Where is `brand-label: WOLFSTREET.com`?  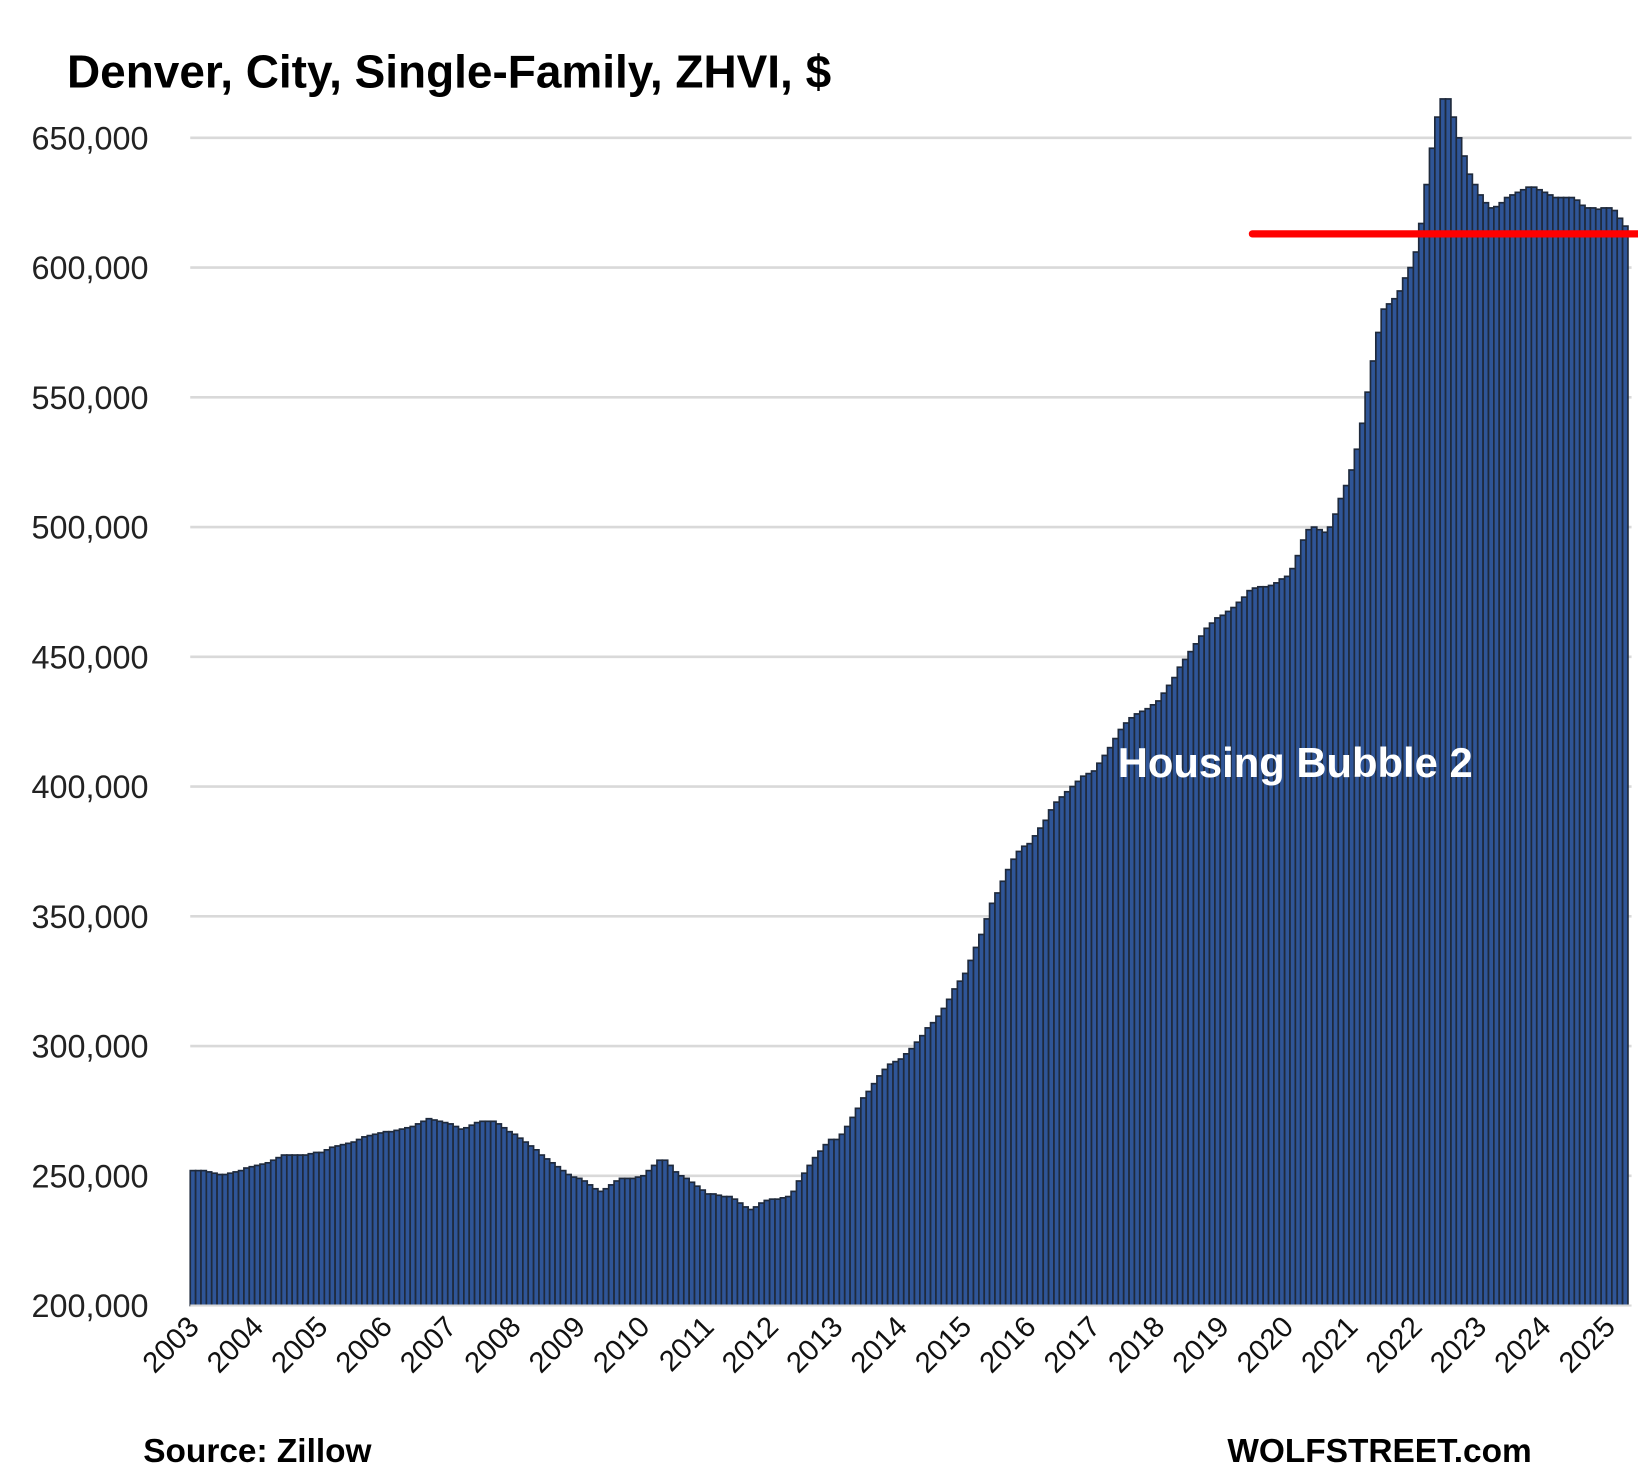
brand-label: WOLFSTREET.com is located at coordinates (1379, 1451).